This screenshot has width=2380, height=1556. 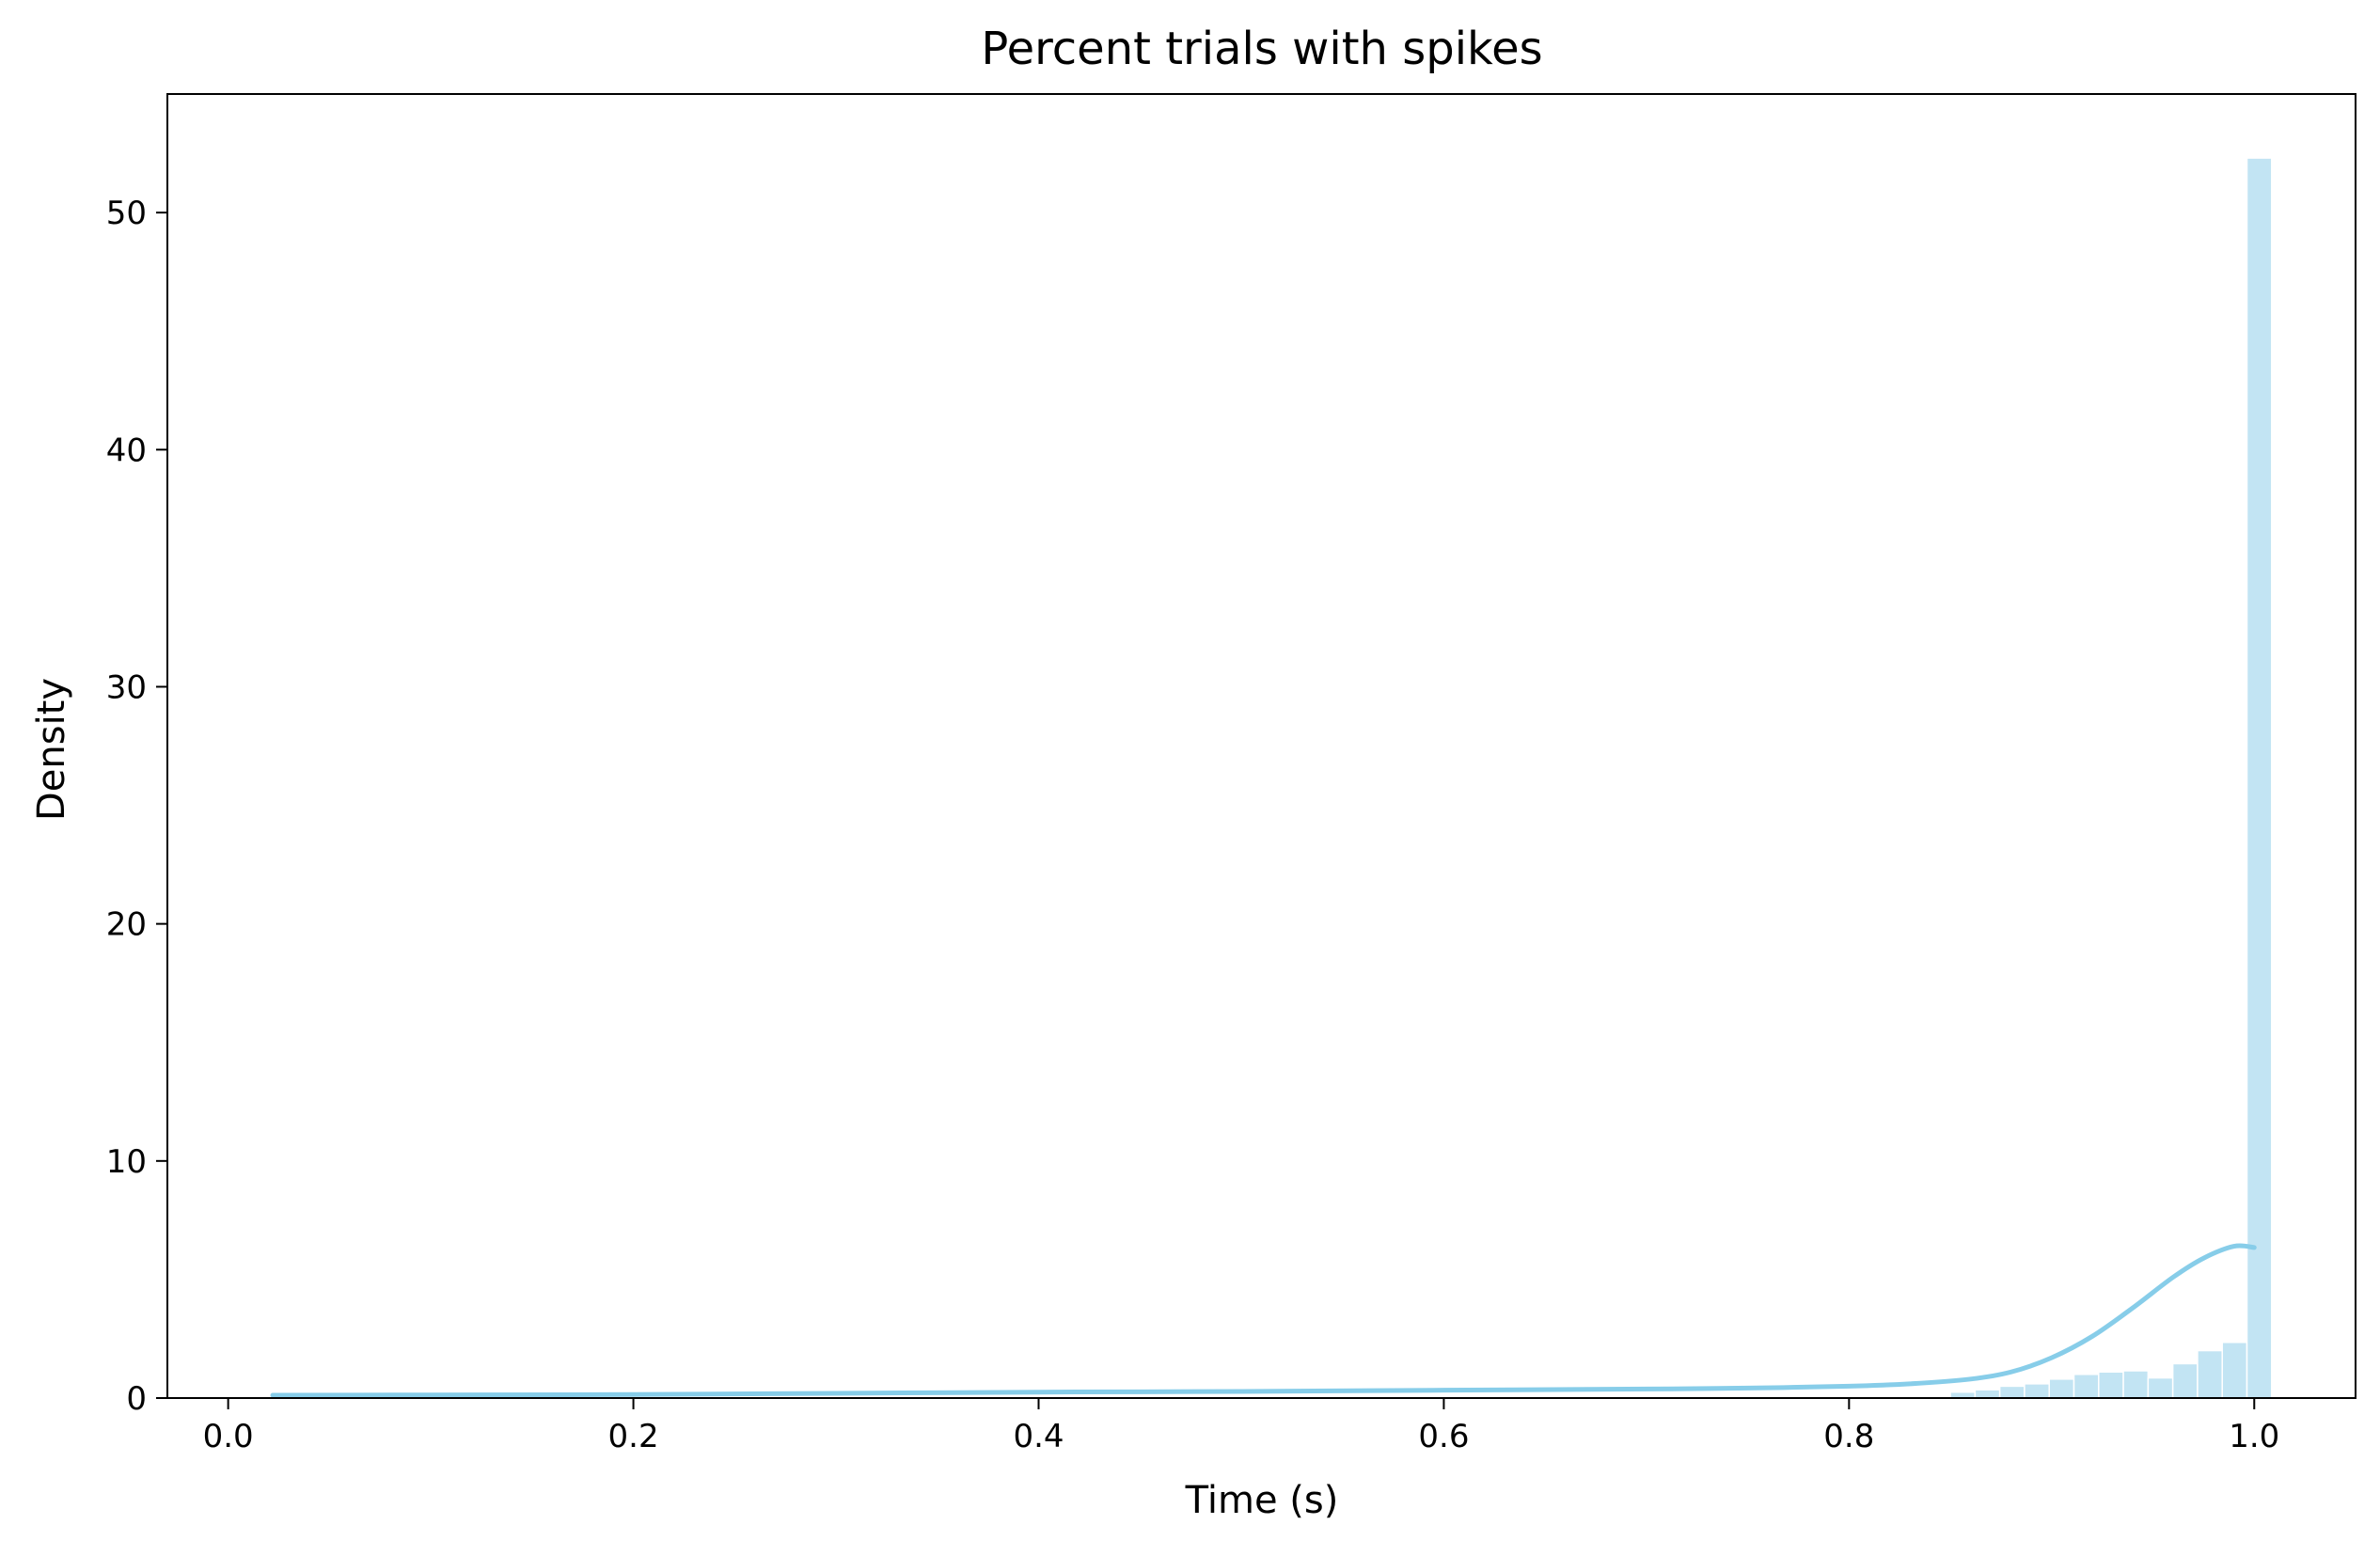 What do you see at coordinates (1261, 49) in the screenshot?
I see `chart-title: Percent trials with spikes` at bounding box center [1261, 49].